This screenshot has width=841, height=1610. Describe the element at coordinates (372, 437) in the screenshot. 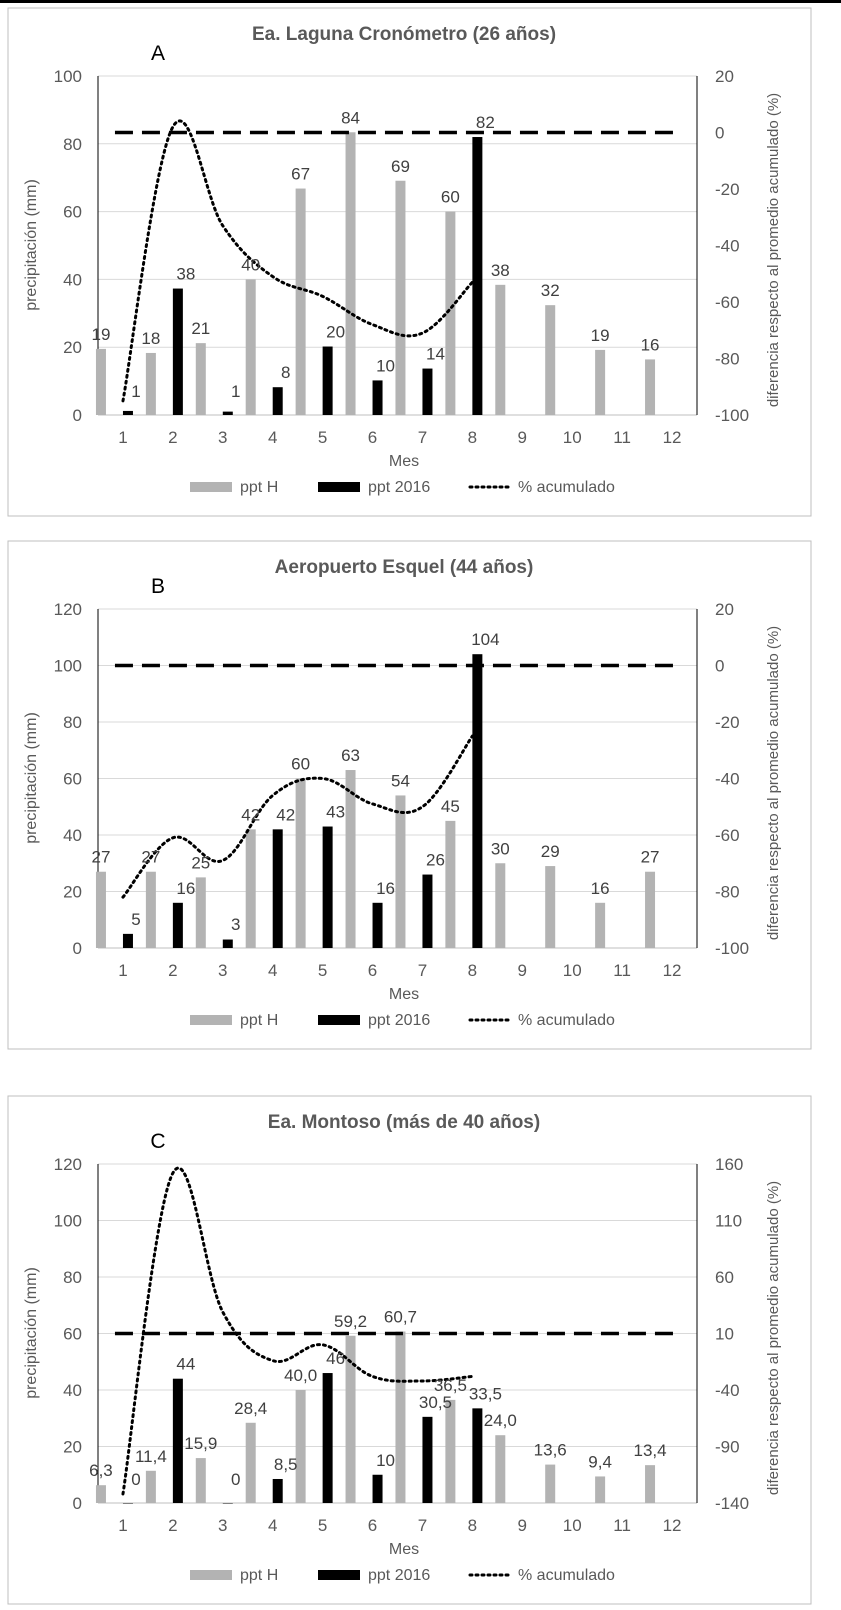

I see `x-tick-label: 6` at that location.